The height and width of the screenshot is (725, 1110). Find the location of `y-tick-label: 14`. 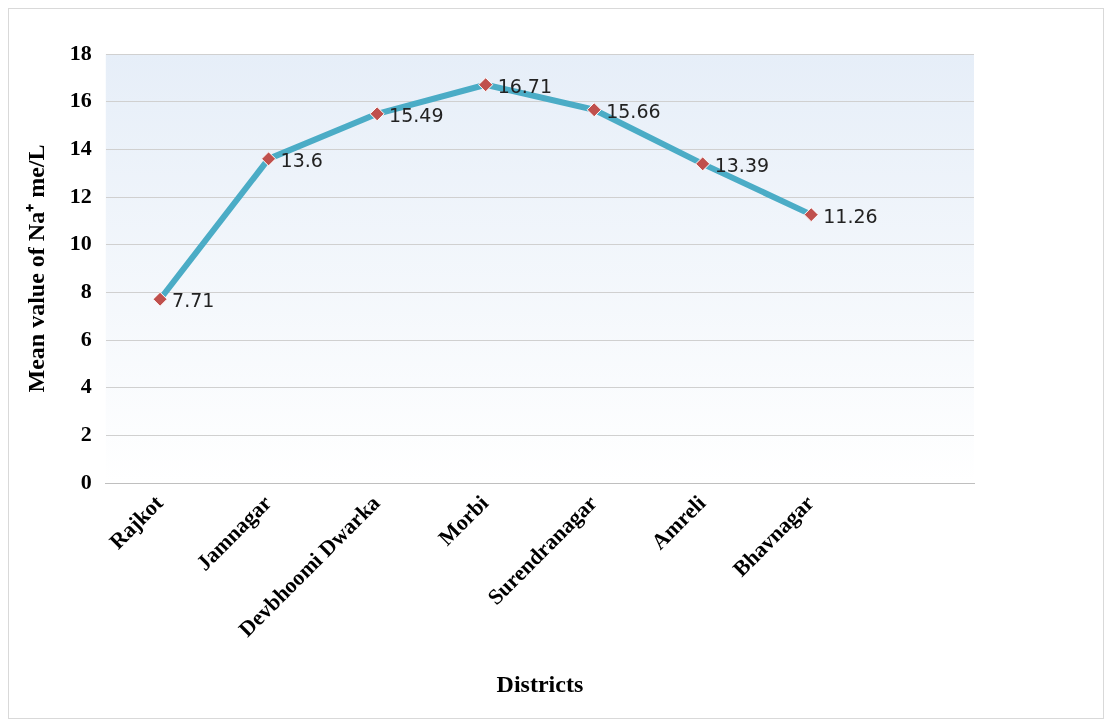

y-tick-label: 14 is located at coordinates (80, 148).